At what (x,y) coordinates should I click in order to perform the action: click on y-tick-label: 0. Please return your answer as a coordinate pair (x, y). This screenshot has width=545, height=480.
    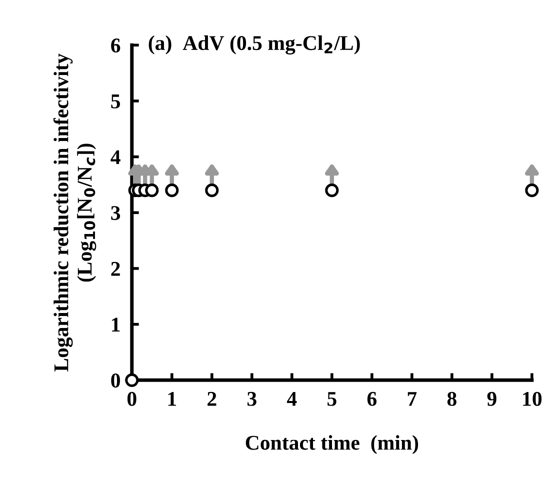
    Looking at the image, I should click on (115, 381).